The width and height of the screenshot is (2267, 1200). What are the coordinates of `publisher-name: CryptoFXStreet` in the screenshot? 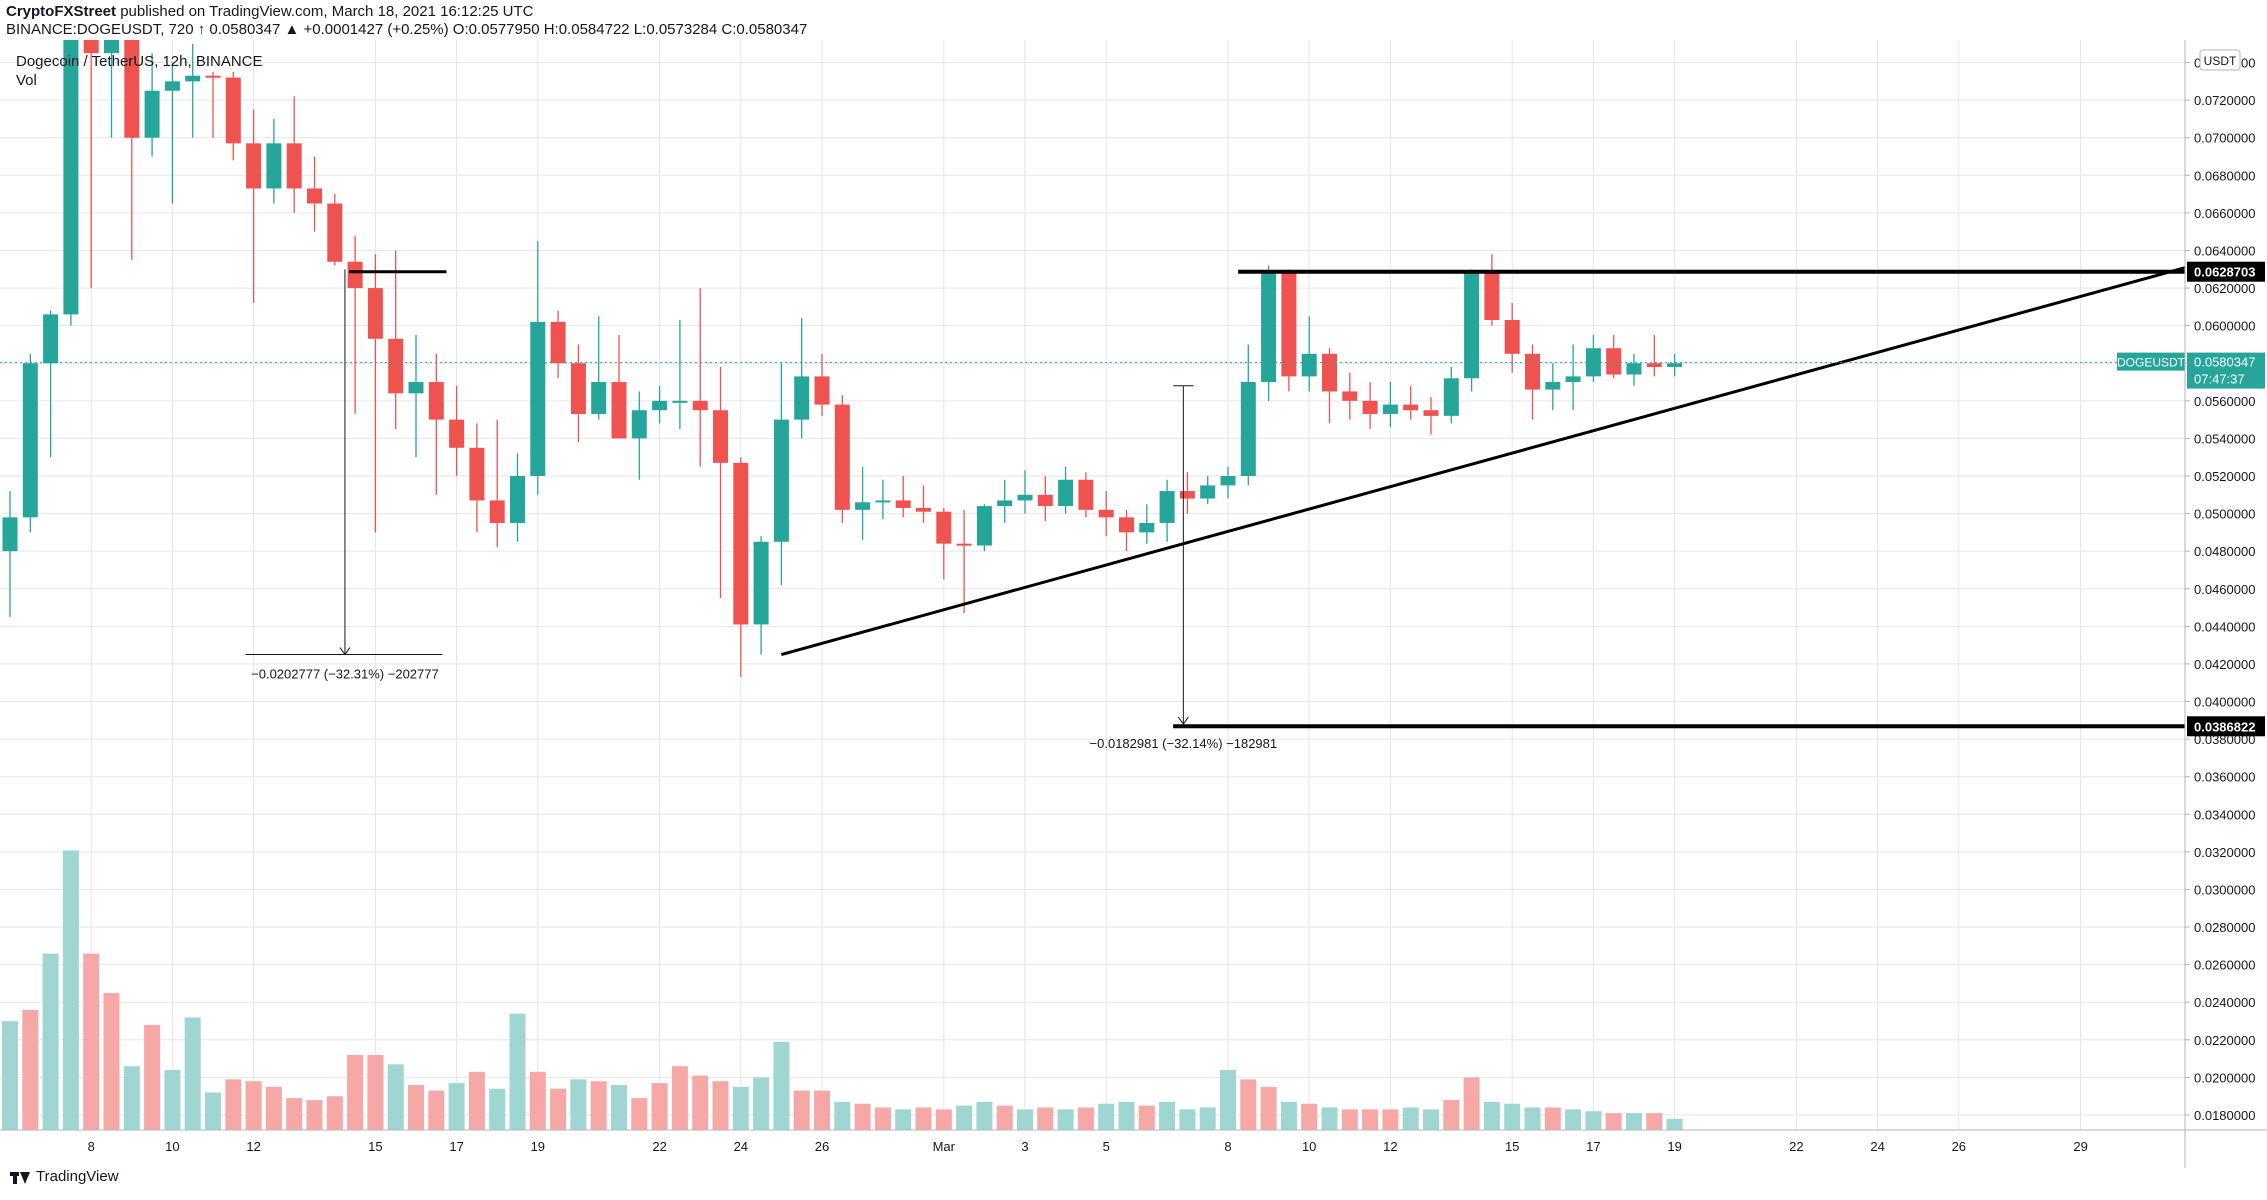 It's located at (61, 11).